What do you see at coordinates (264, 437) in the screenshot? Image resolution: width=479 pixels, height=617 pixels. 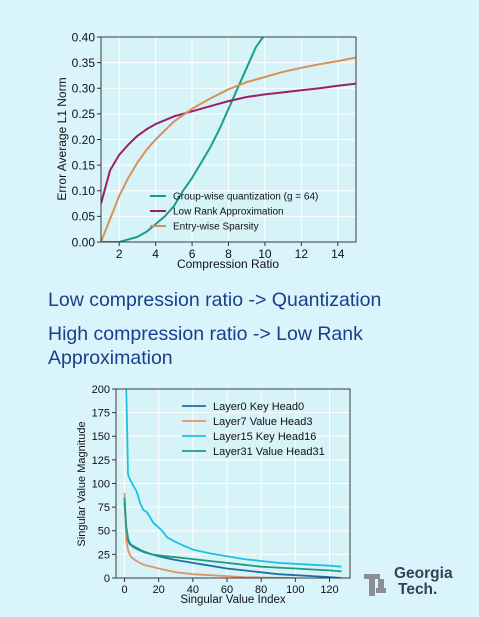 I see `legend-label-2: Layer15 Key Head16` at bounding box center [264, 437].